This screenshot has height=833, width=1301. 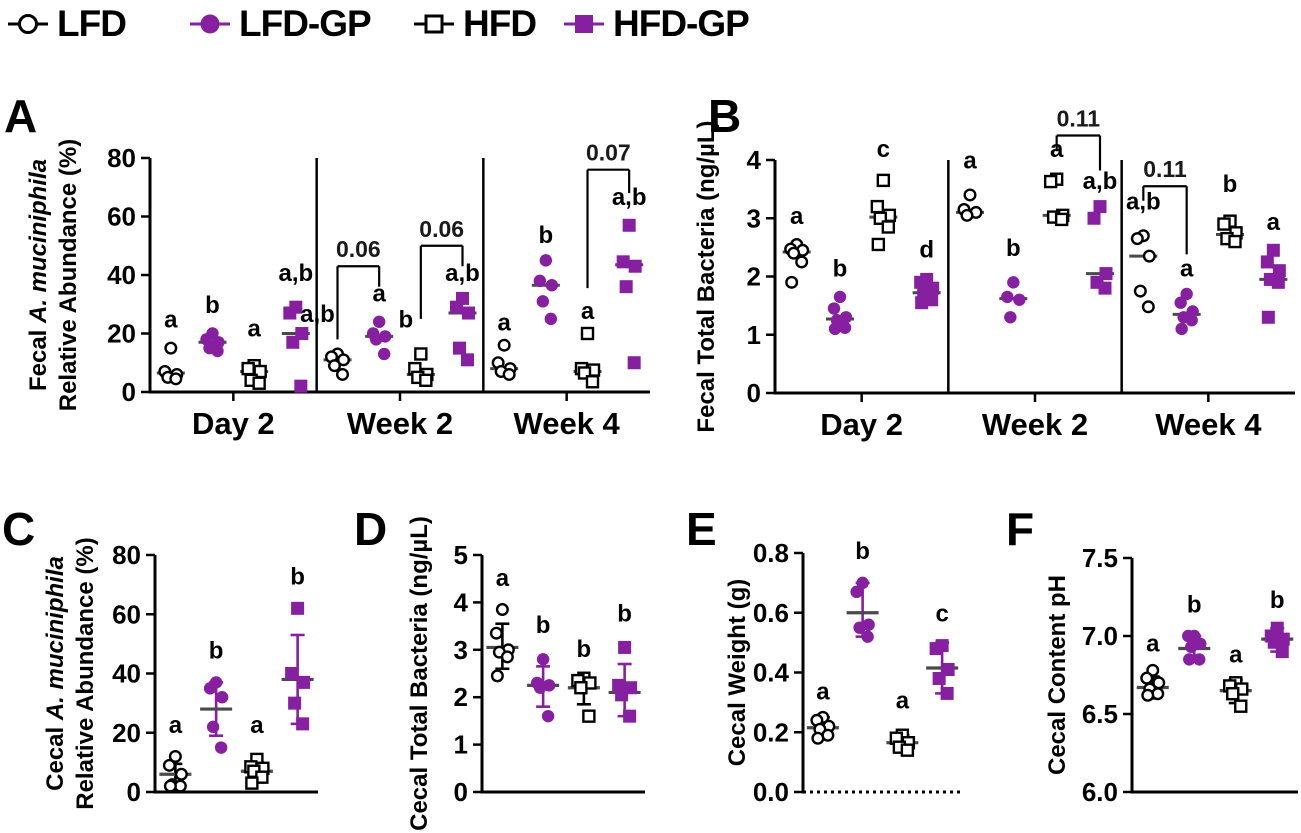 What do you see at coordinates (280, 24) in the screenshot?
I see `legend-item-lfd-gp: LFD-GP` at bounding box center [280, 24].